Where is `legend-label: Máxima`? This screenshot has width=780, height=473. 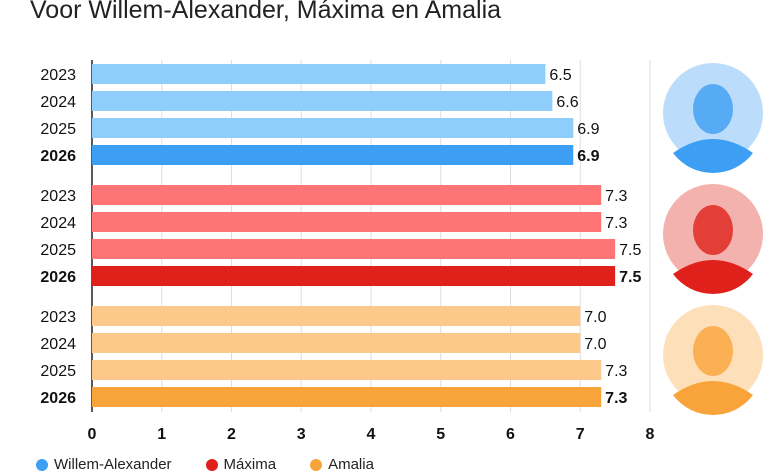 legend-label: Máxima is located at coordinates (250, 464).